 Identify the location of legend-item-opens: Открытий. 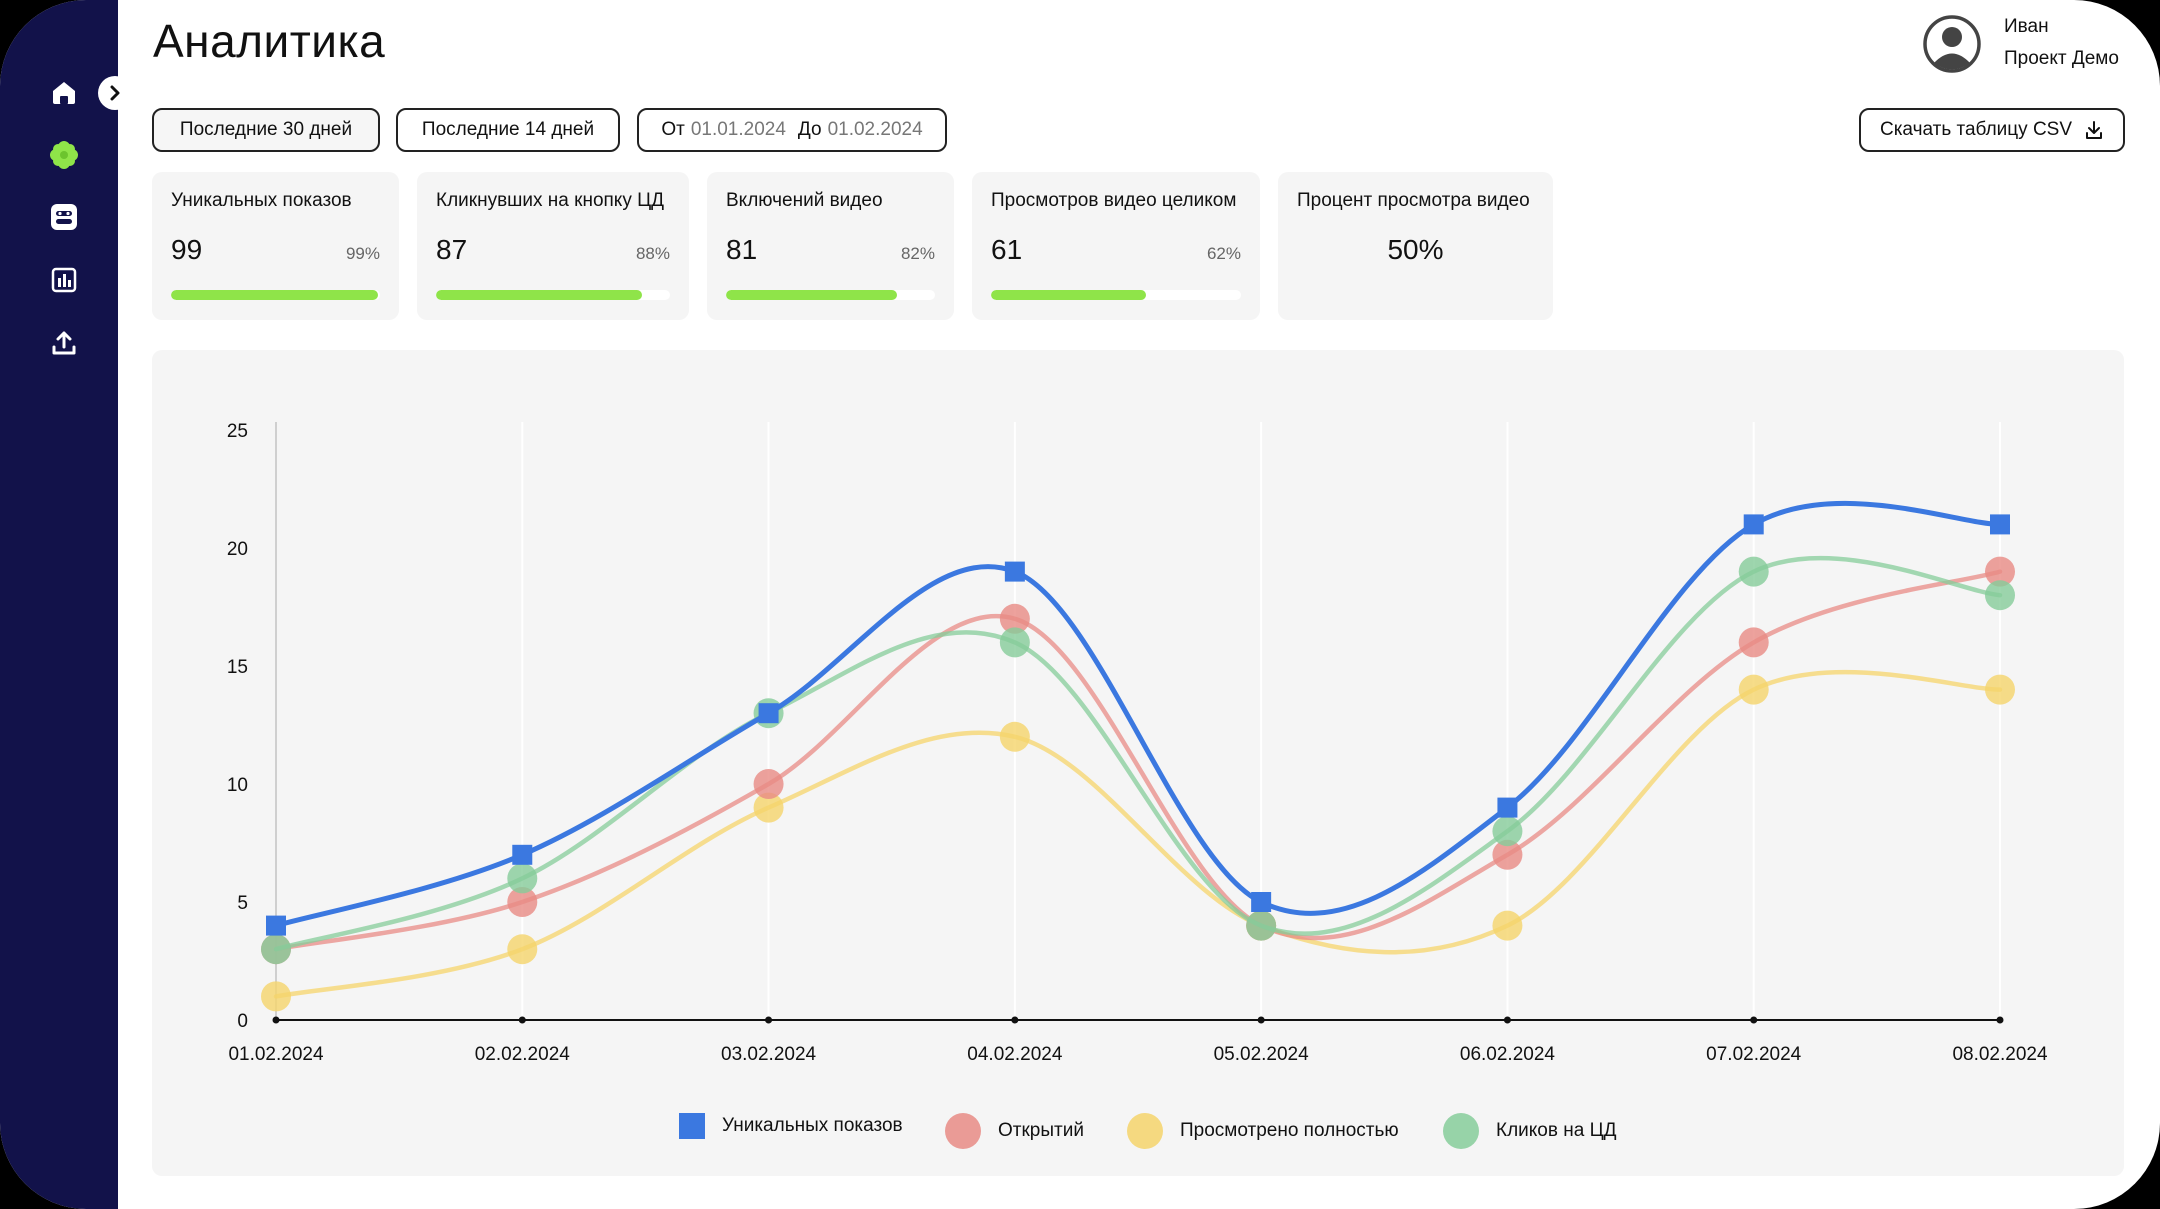
(1014, 1131).